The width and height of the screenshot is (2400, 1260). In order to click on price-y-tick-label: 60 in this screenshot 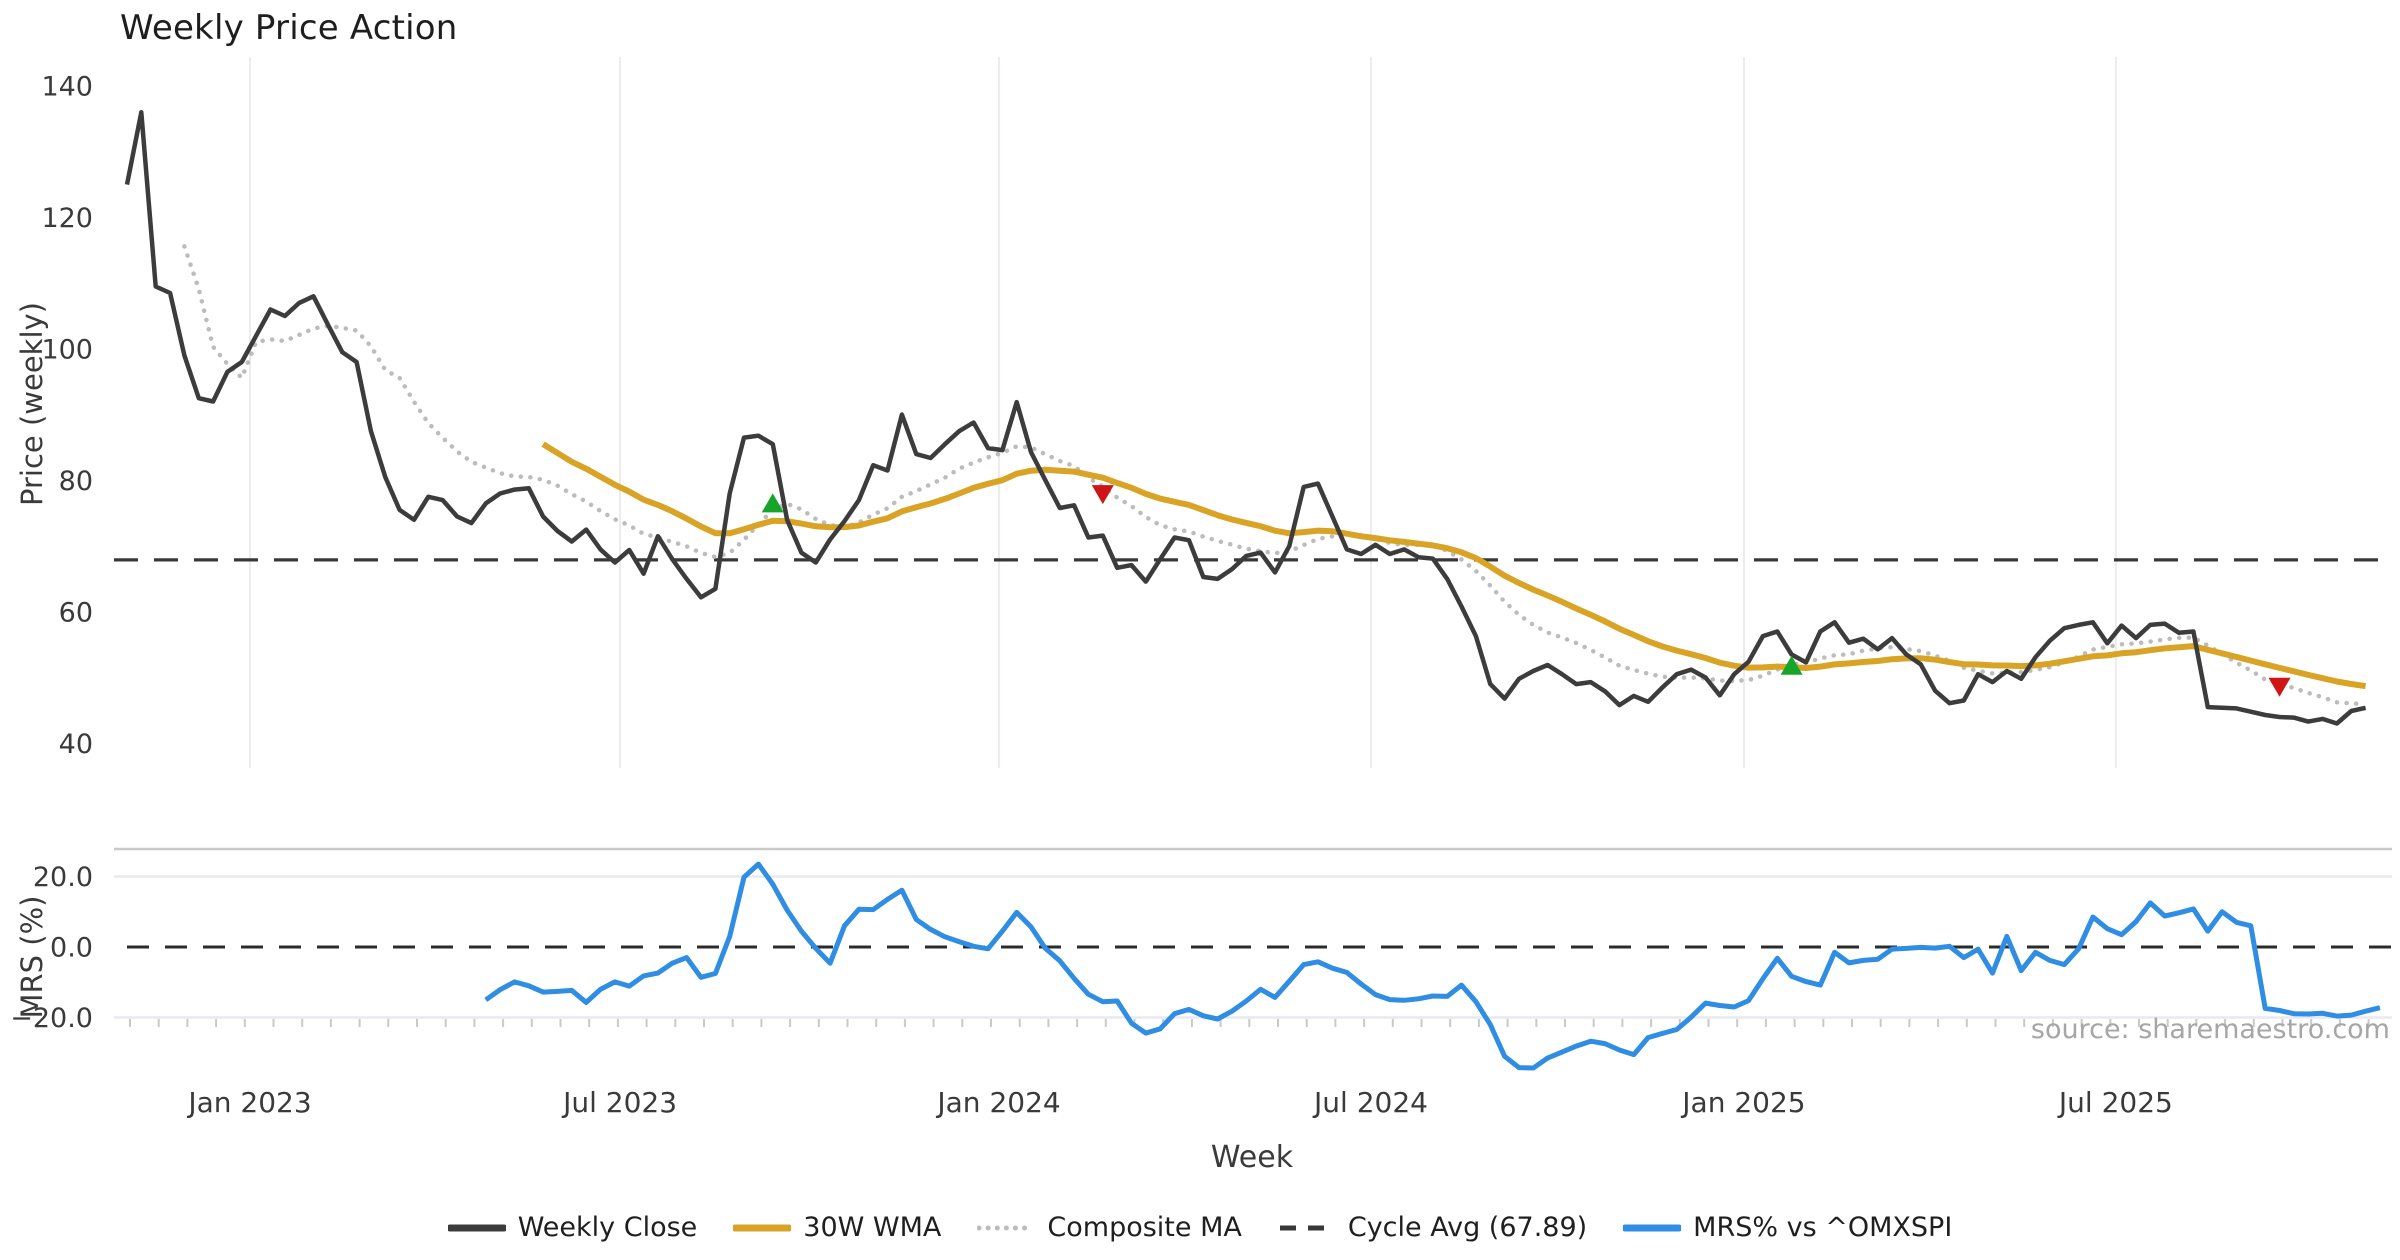, I will do `click(76, 612)`.